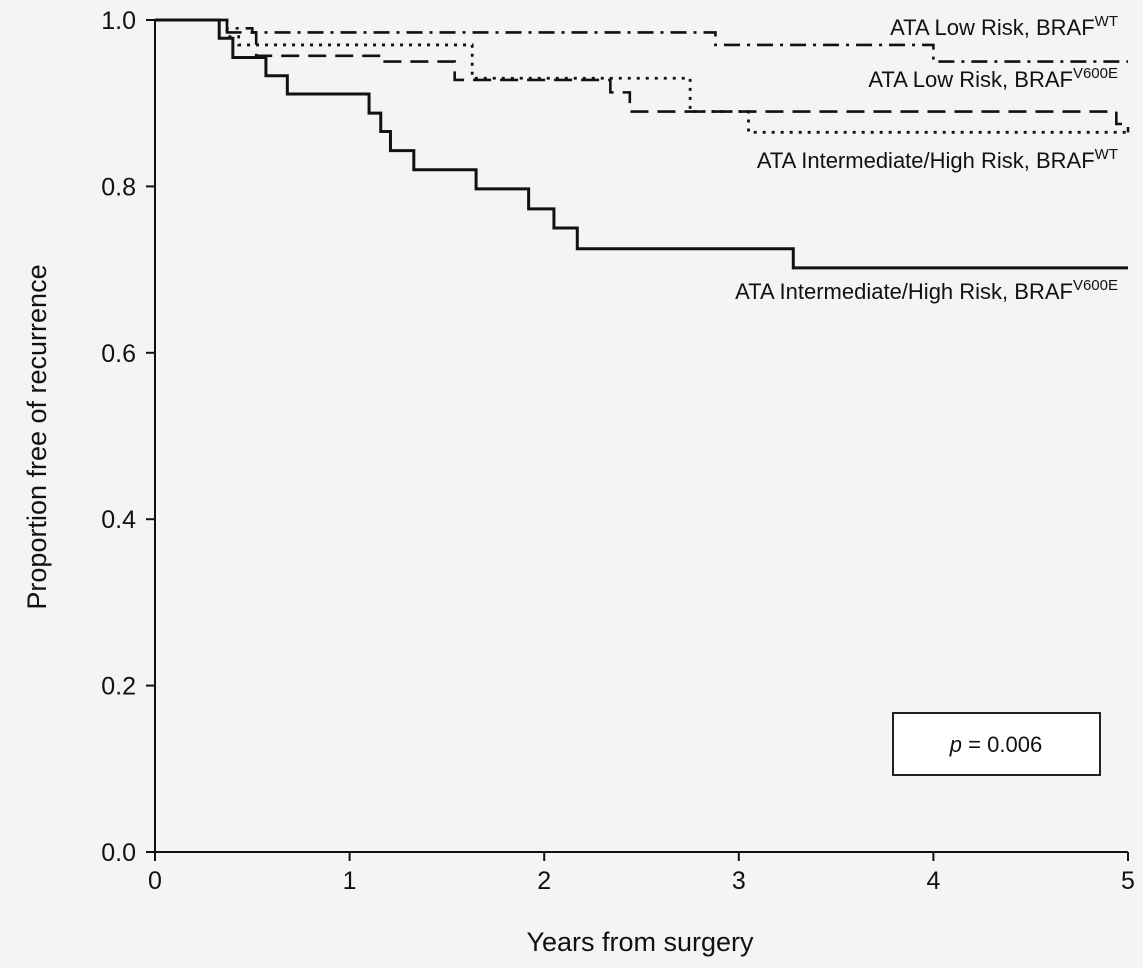 The height and width of the screenshot is (968, 1143). Describe the element at coordinates (155, 881) in the screenshot. I see `x-tick-label: 0` at that location.